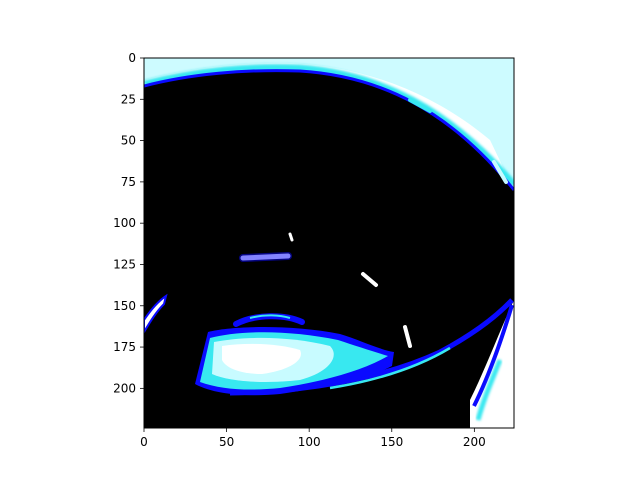  Describe the element at coordinates (391, 442) in the screenshot. I see `x-tick-label: 150` at that location.